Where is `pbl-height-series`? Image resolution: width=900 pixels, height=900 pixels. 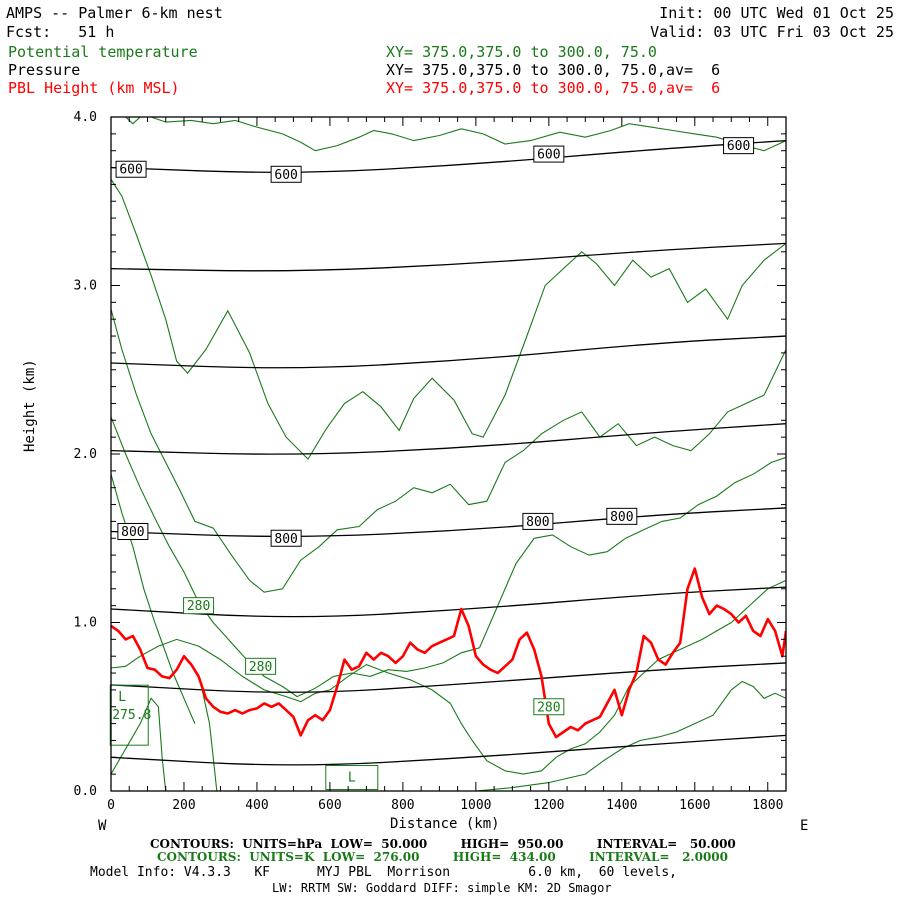
pbl-height-series is located at coordinates (448, 653).